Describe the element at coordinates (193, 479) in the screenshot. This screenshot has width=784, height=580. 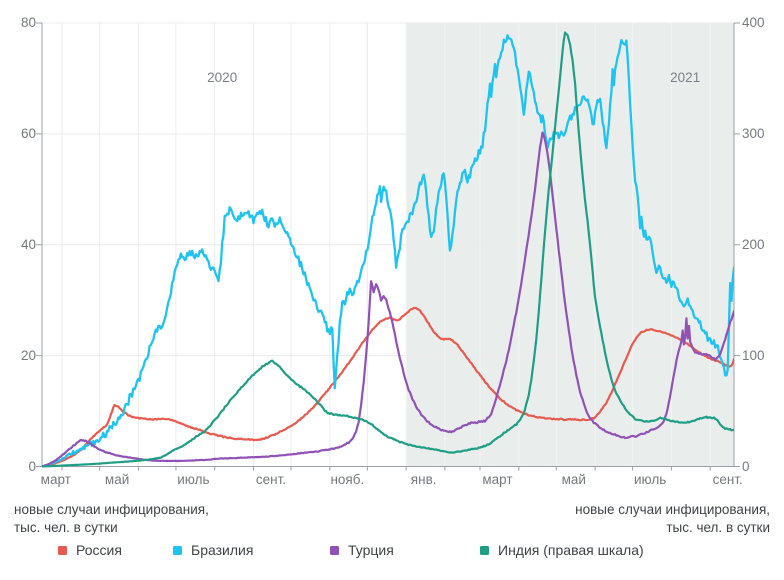
I see `month-label-2: июль` at that location.